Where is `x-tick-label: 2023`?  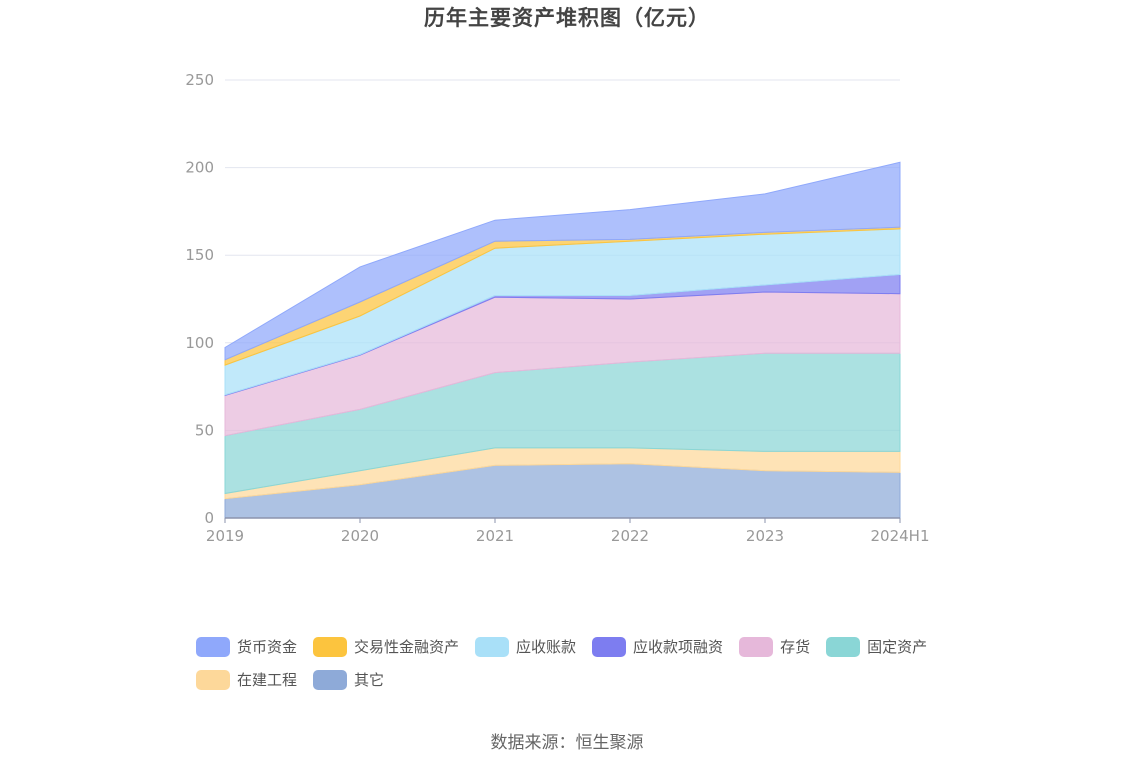 x-tick-label: 2023 is located at coordinates (765, 536).